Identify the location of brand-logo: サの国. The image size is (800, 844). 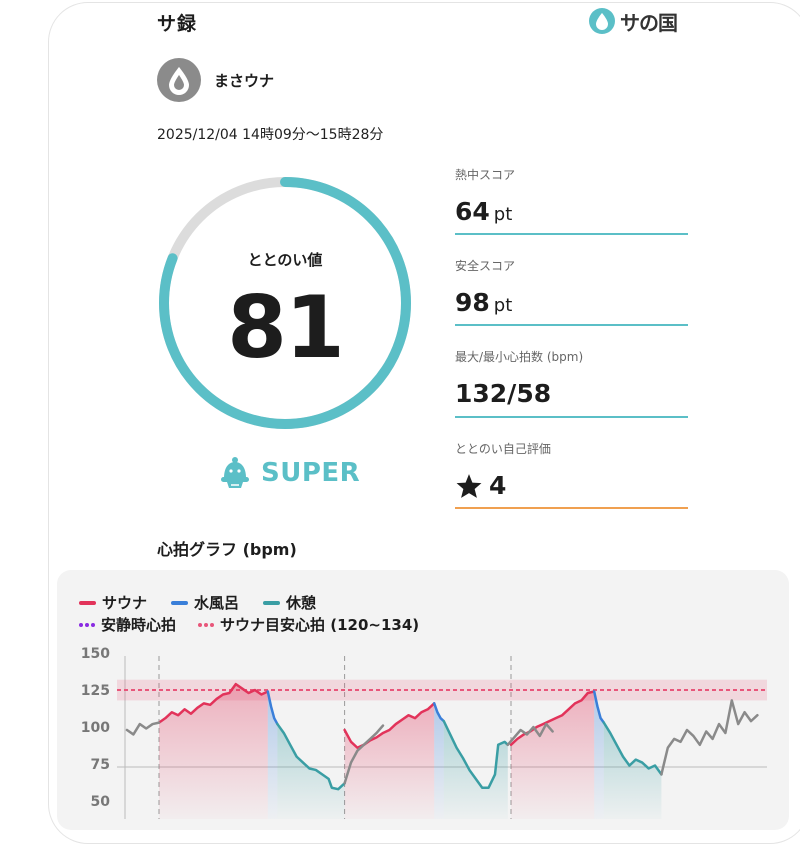
(633, 21).